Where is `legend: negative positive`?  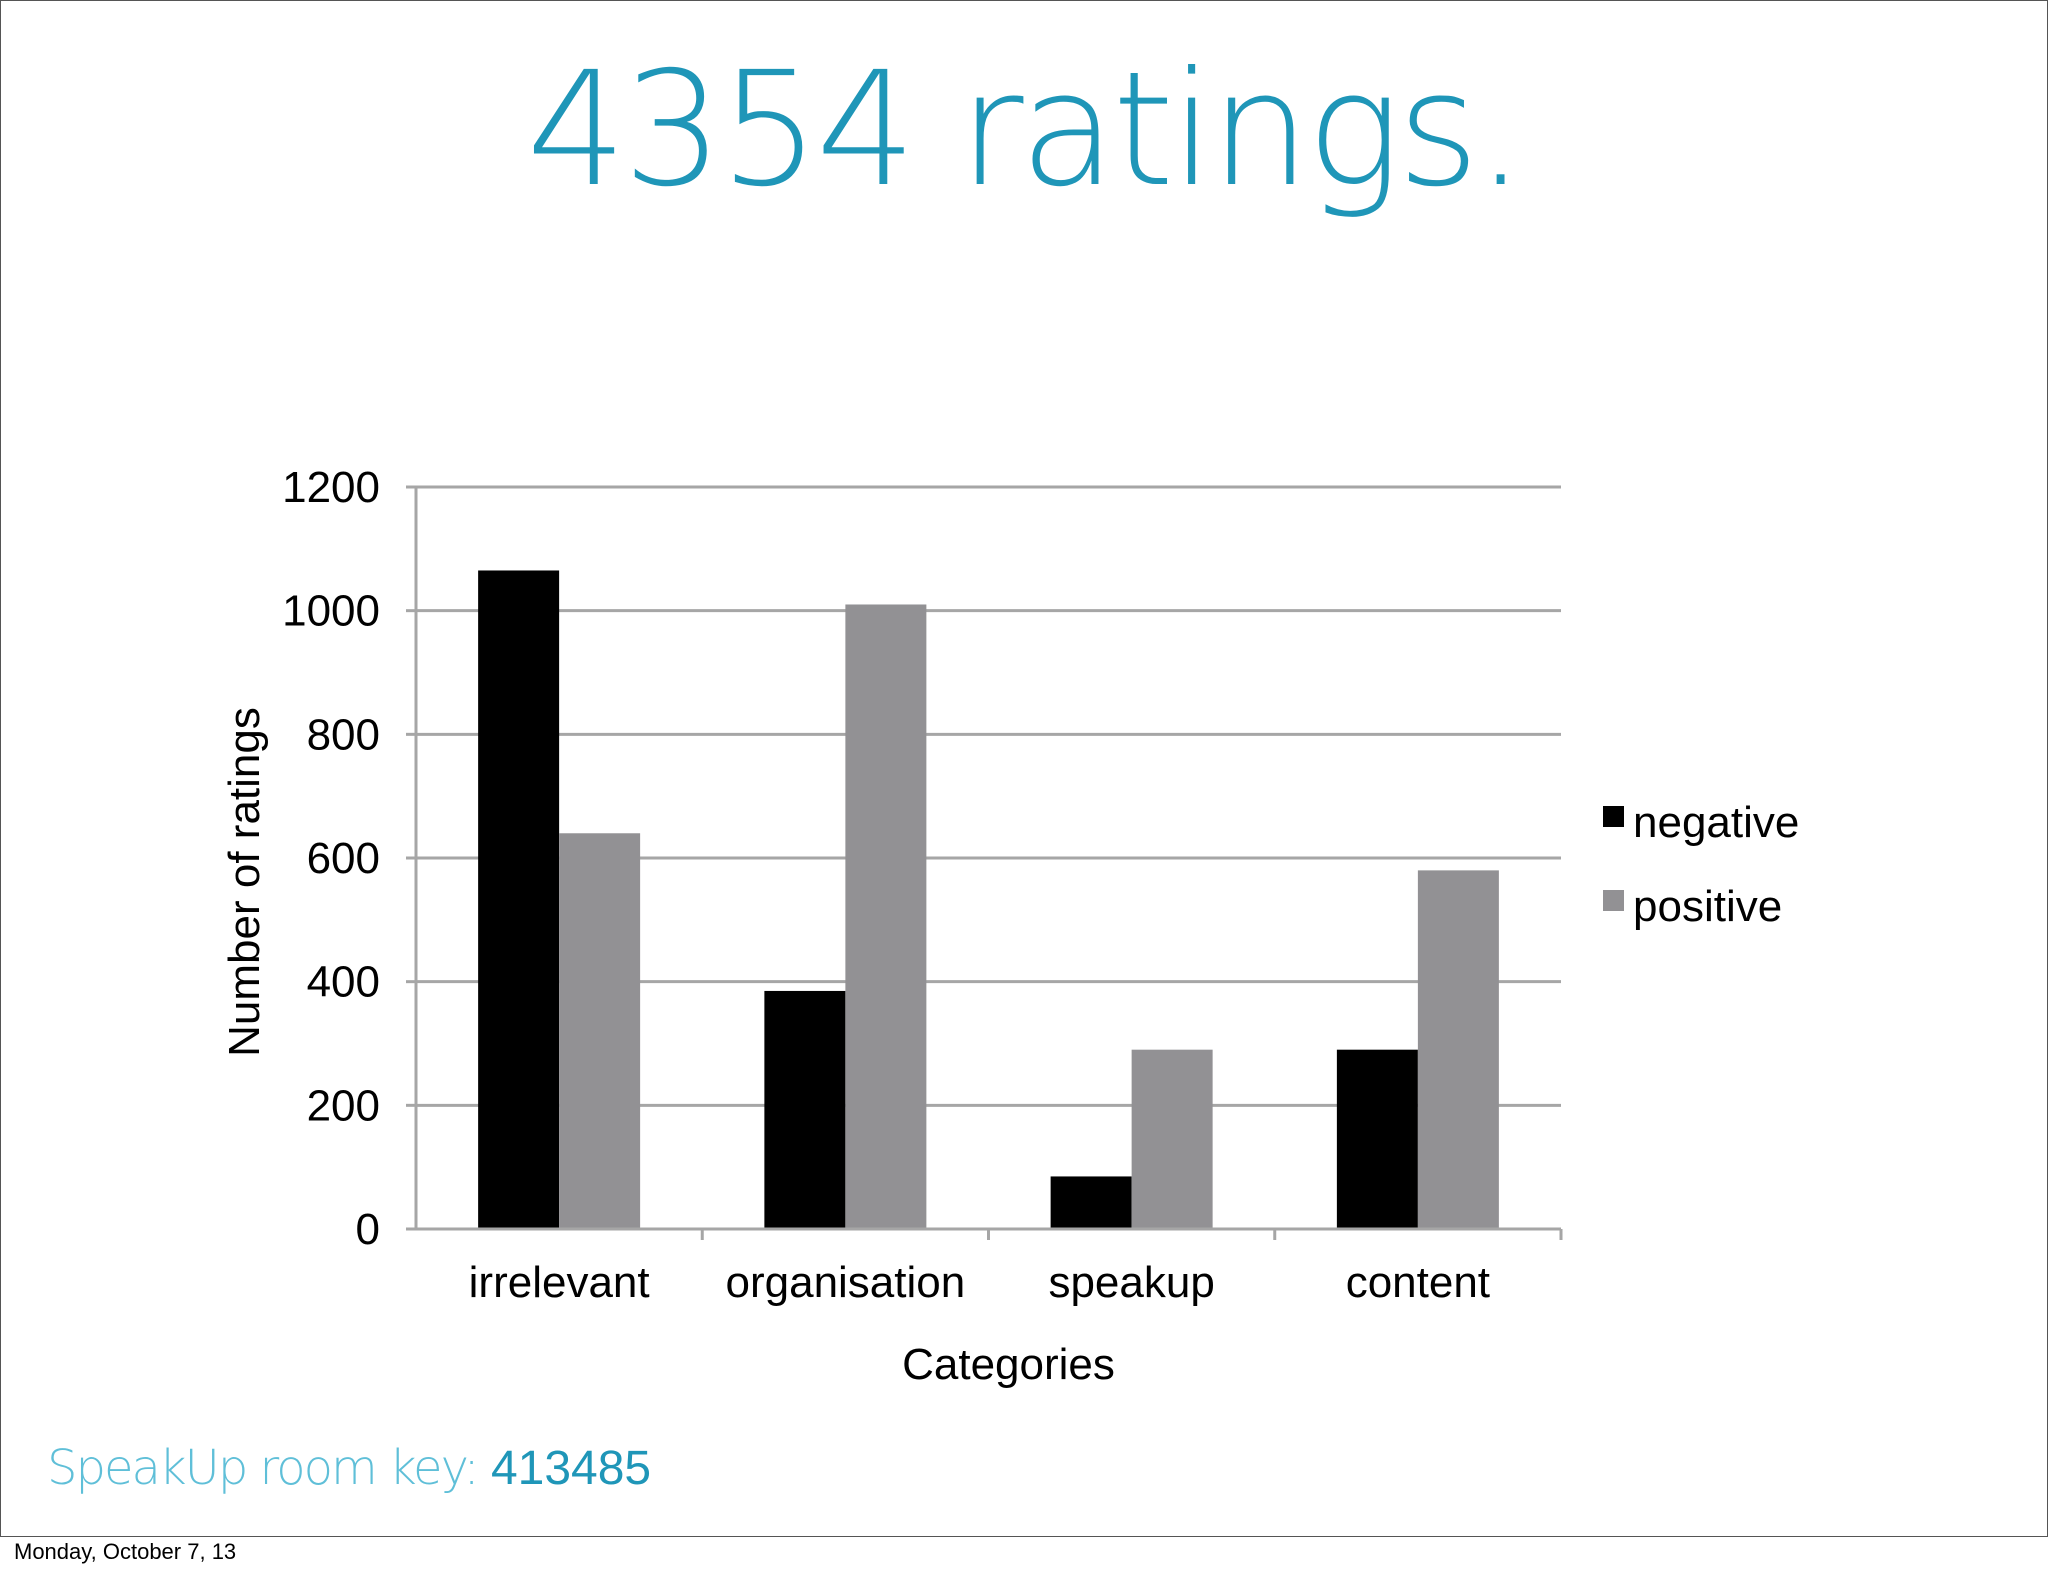 legend: negative positive is located at coordinates (1701, 864).